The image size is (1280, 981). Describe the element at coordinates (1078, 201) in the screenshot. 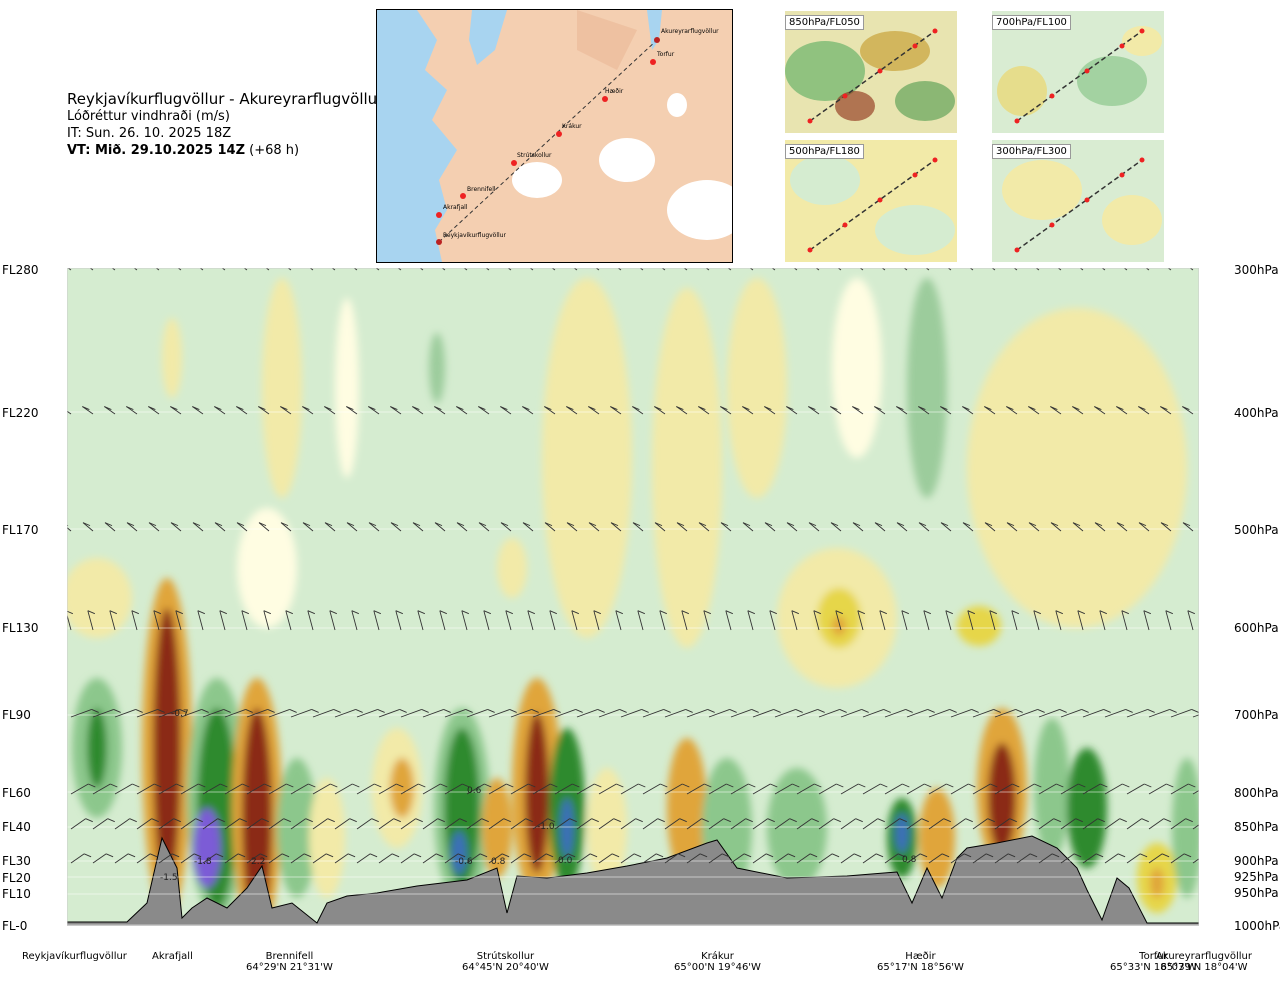

I see `thumbnail-300hpa: 300hPa/FL300` at that location.